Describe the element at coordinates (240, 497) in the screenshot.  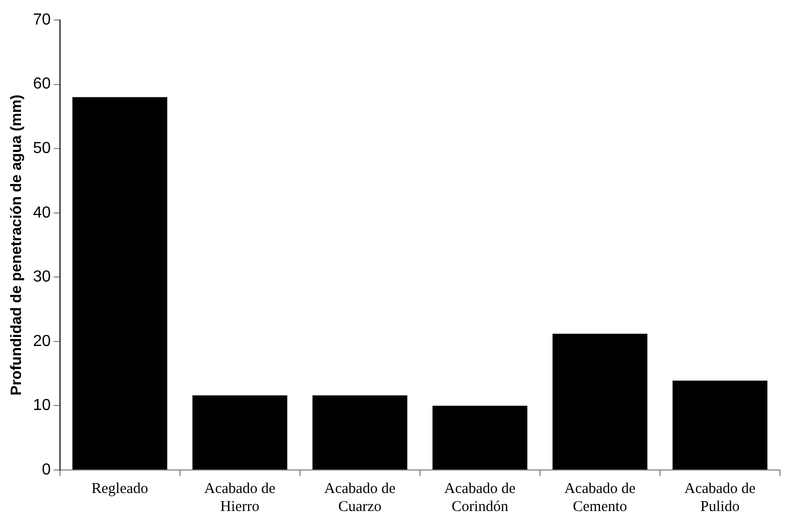
I see `x-tick-label: Acabado de Hierro` at that location.